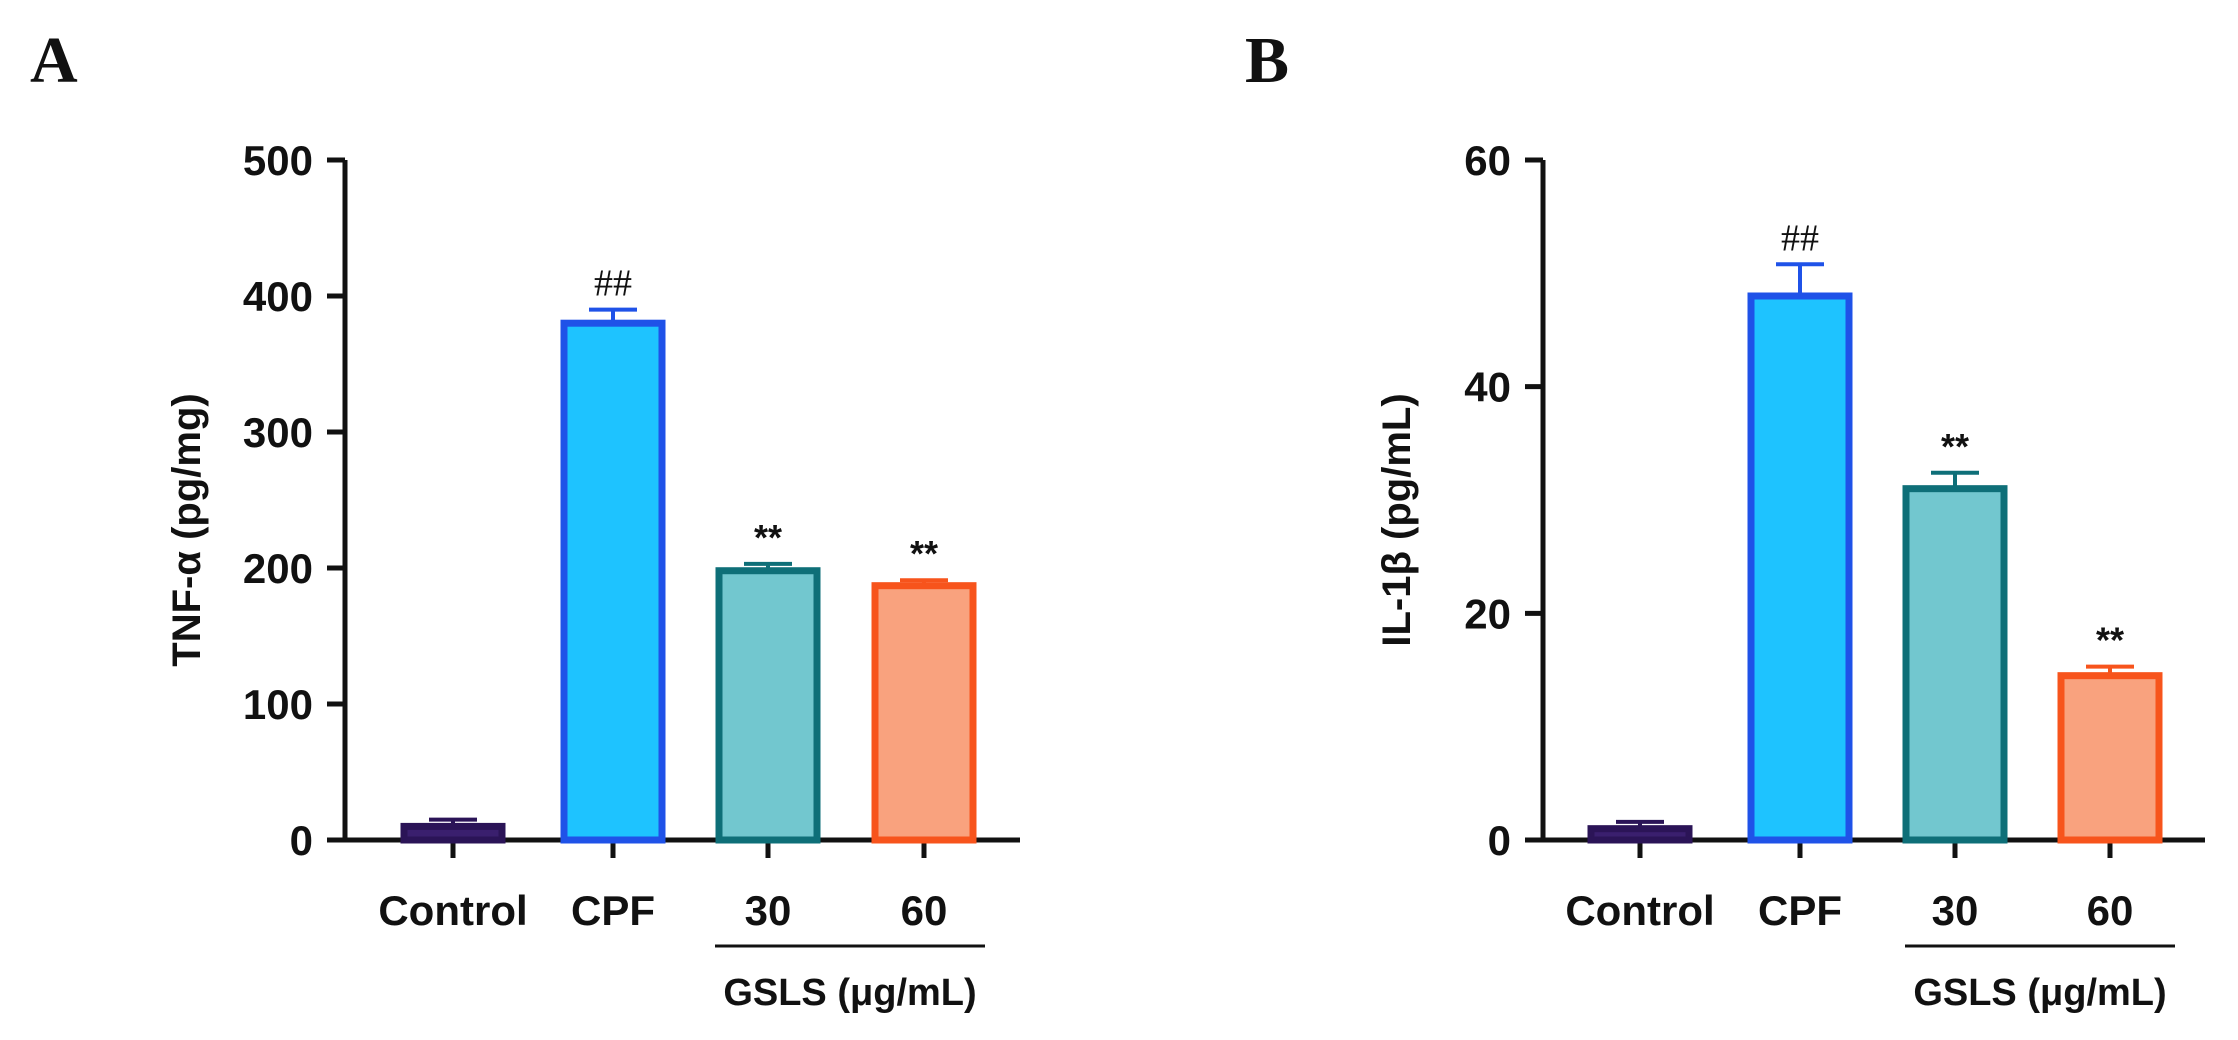 This screenshot has width=2238, height=1040. What do you see at coordinates (768, 910) in the screenshot?
I see `panel-a-x-tick-label: 30` at bounding box center [768, 910].